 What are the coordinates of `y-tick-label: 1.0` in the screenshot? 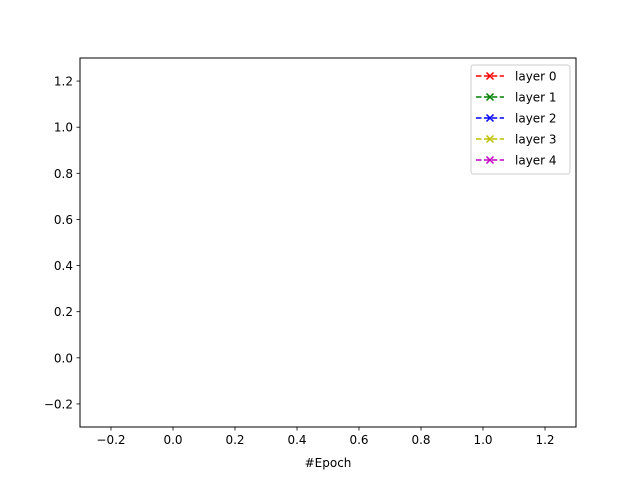 It's located at (63, 128).